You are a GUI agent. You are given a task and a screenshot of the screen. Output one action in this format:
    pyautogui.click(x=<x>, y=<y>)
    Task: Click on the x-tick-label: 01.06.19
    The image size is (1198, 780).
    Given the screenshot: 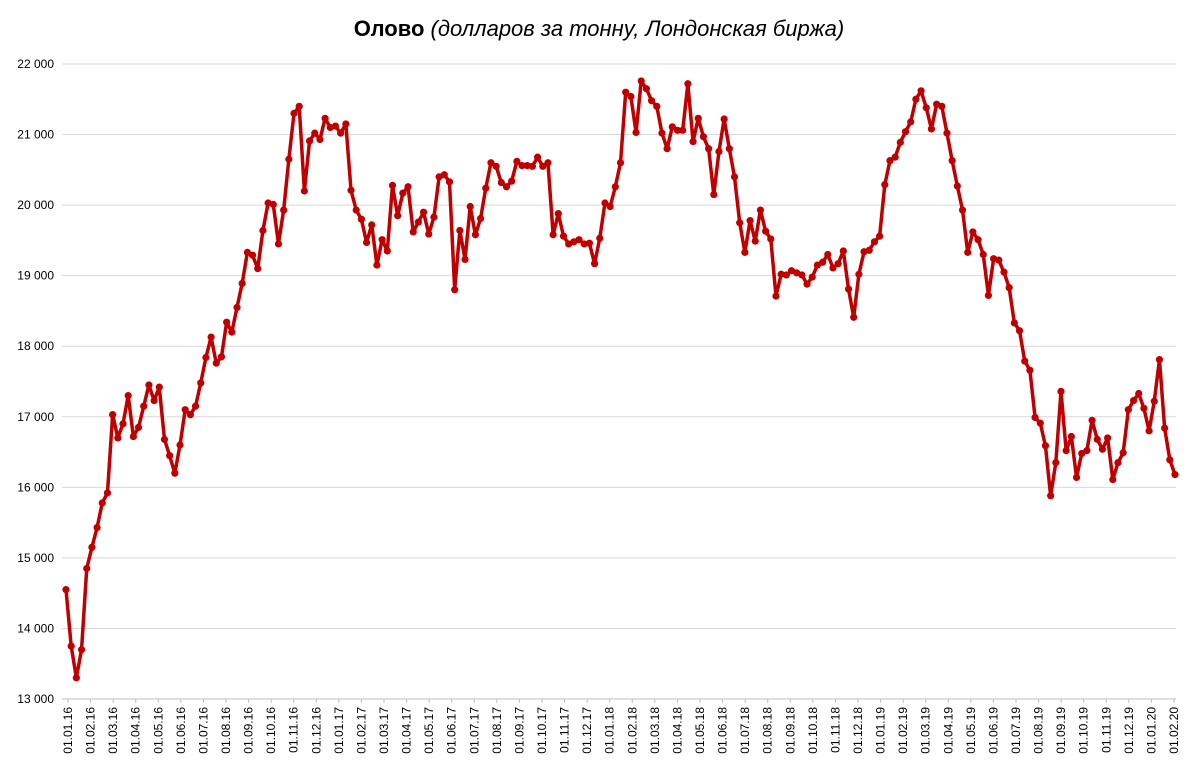 What is the action you would take?
    pyautogui.click(x=993, y=730)
    